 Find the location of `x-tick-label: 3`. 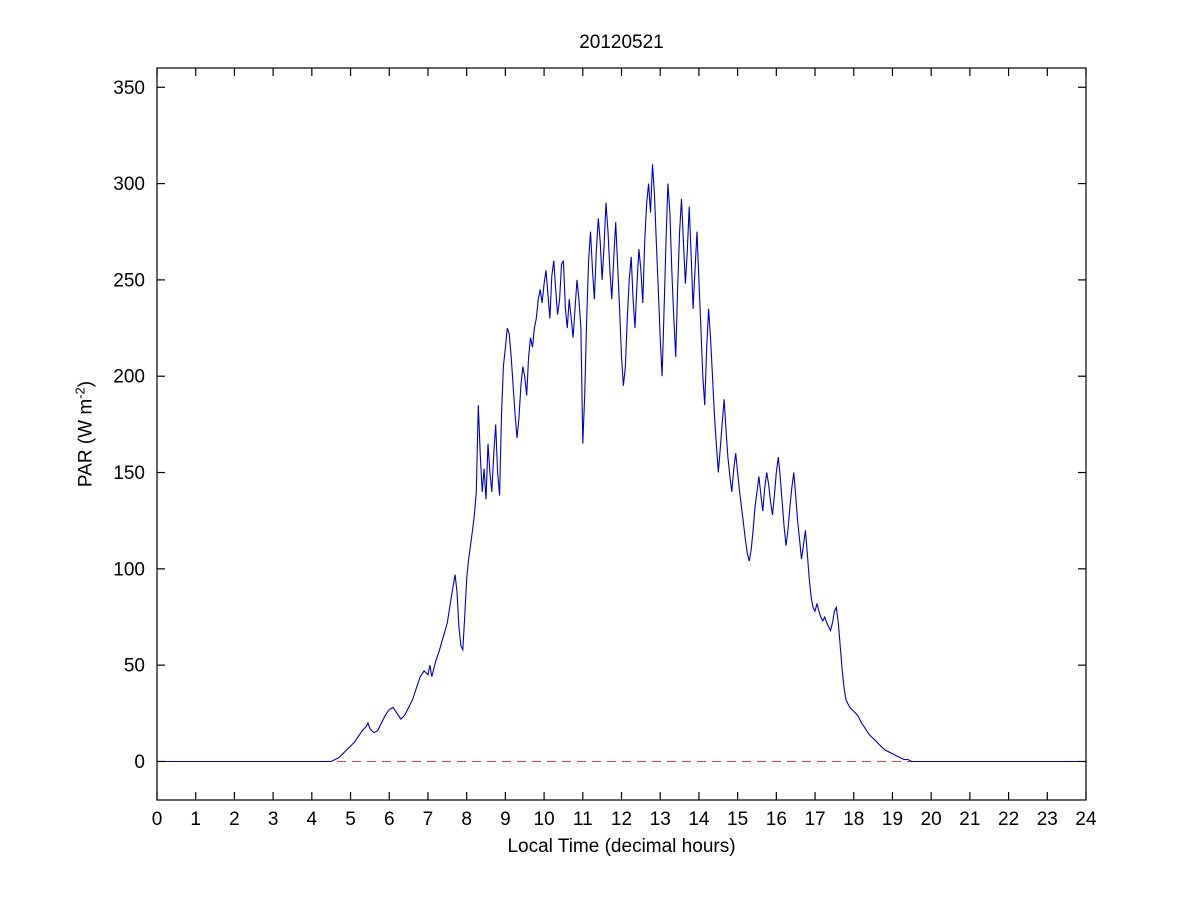

x-tick-label: 3 is located at coordinates (273, 819).